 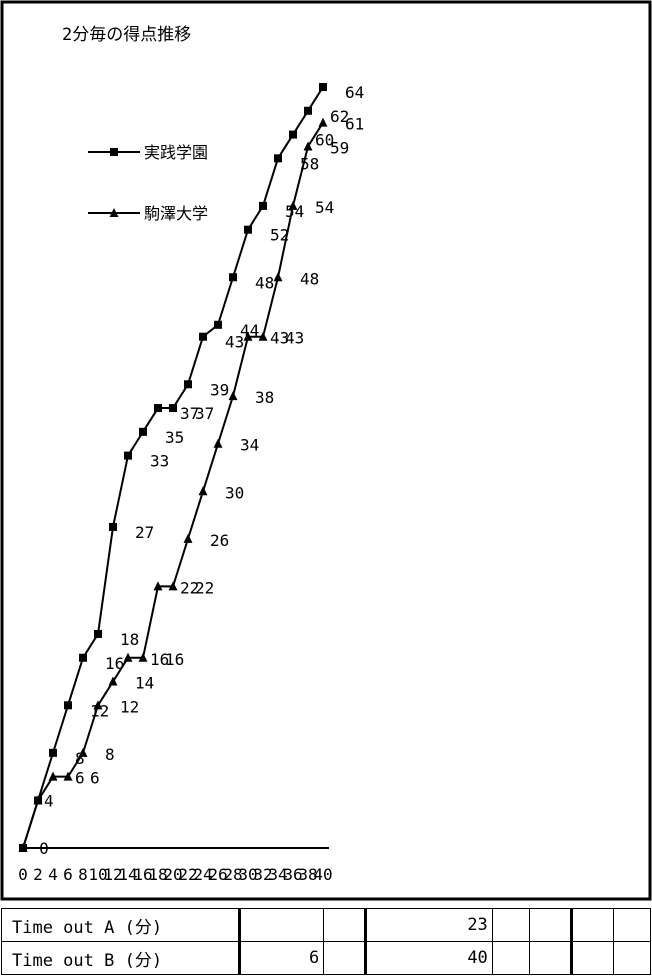 What do you see at coordinates (174, 437) in the screenshot?
I see `data-label: 35` at bounding box center [174, 437].